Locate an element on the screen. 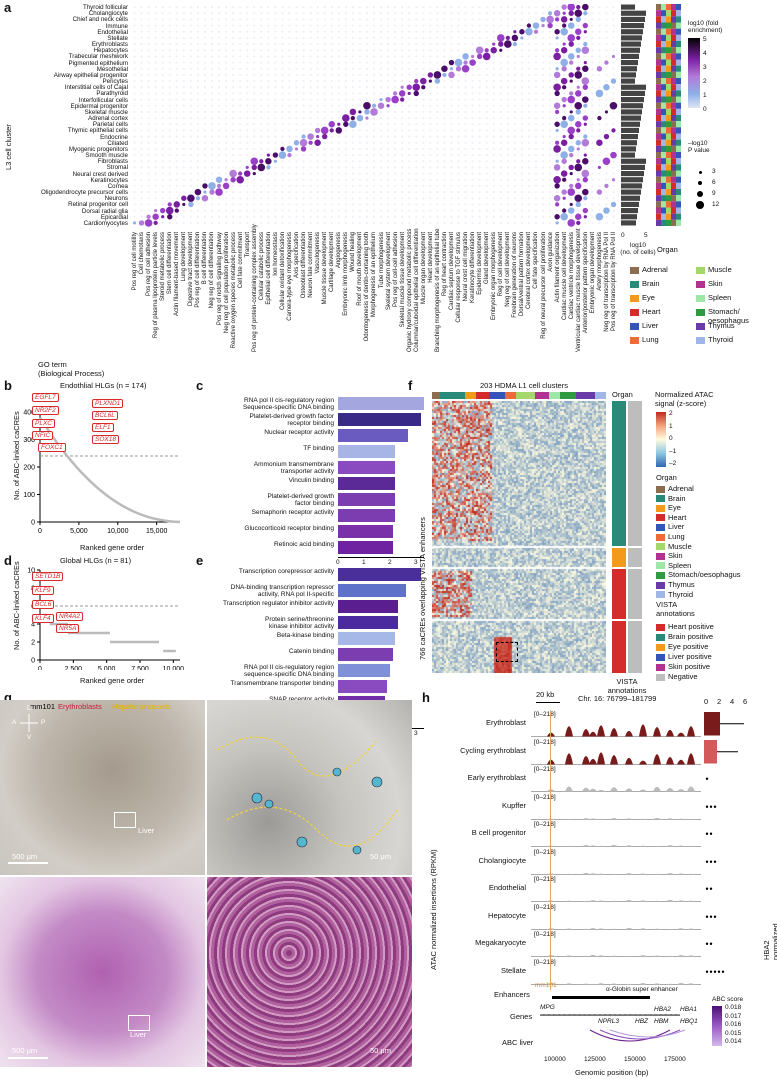 This screenshot has width=777, height=1079. expr-tick: 6 is located at coordinates (745, 701).